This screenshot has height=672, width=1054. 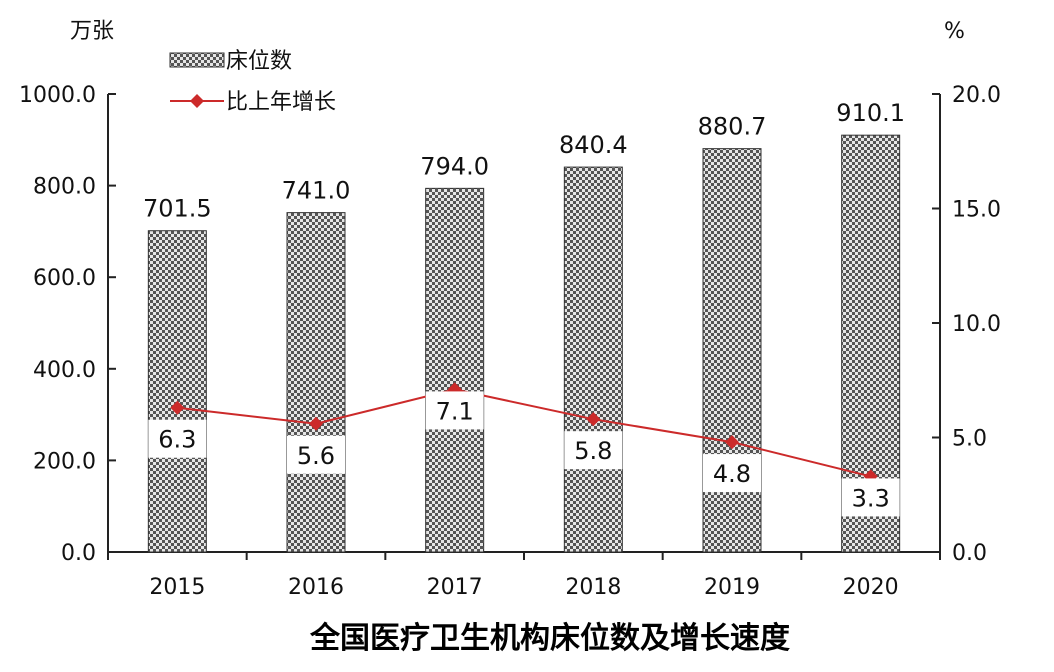 What do you see at coordinates (78, 553) in the screenshot?
I see `left-tick-label: 0.0` at bounding box center [78, 553].